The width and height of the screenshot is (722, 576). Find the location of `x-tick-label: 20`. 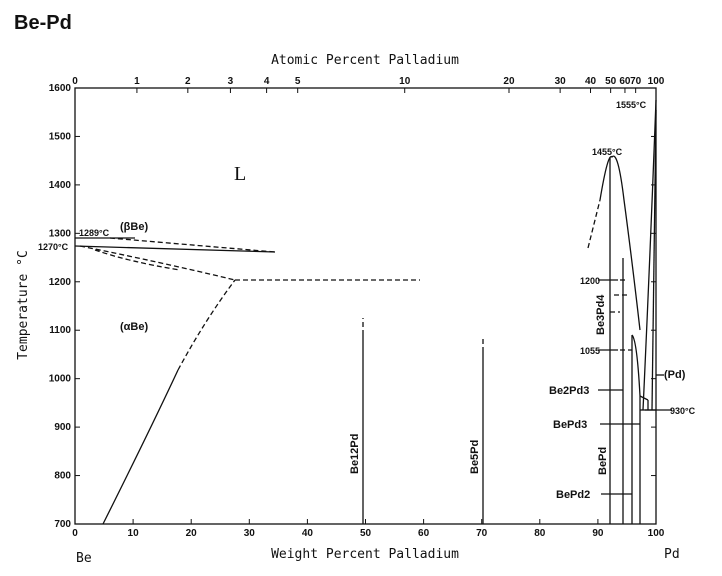

x-tick-label: 20 is located at coordinates (192, 533).